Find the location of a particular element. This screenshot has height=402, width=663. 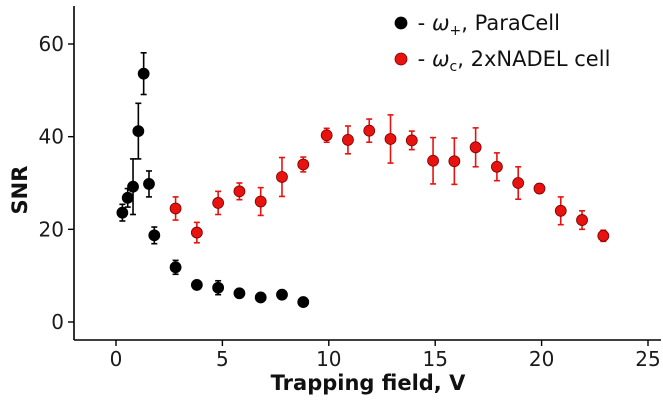

x-tick-label: 5 is located at coordinates (222, 359).